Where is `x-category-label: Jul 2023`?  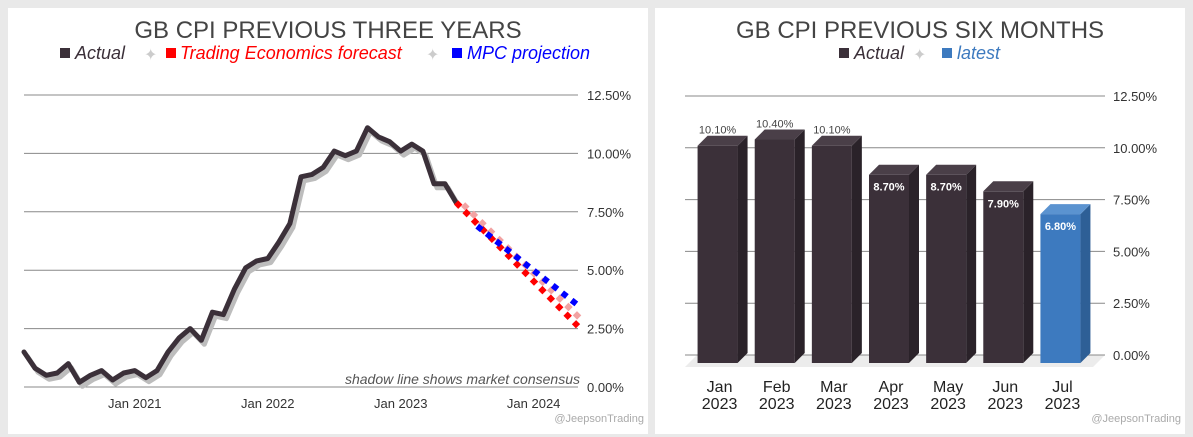 x-category-label: Jul 2023 is located at coordinates (1063, 396).